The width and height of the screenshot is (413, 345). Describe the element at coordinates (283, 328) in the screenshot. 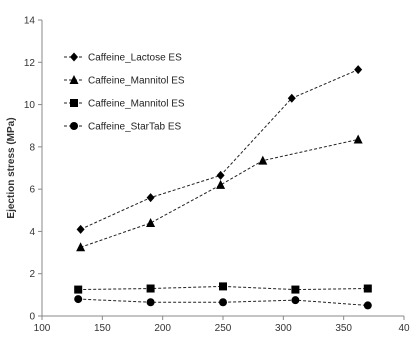

I see `x-tick-label: 300` at that location.